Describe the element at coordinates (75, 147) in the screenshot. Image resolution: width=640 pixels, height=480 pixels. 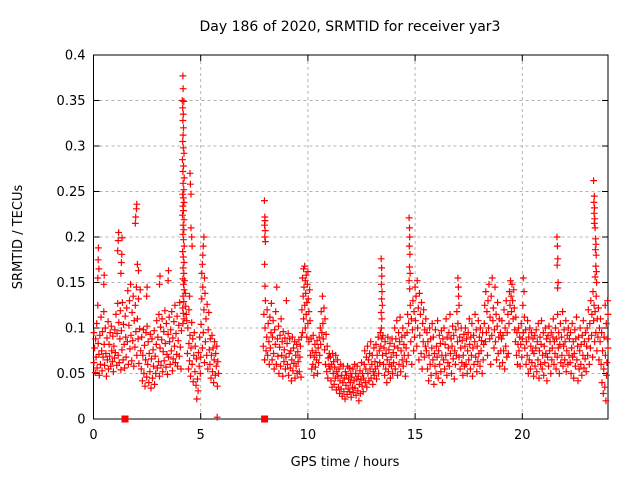
I see `y-tick-label: 0.3` at that location.